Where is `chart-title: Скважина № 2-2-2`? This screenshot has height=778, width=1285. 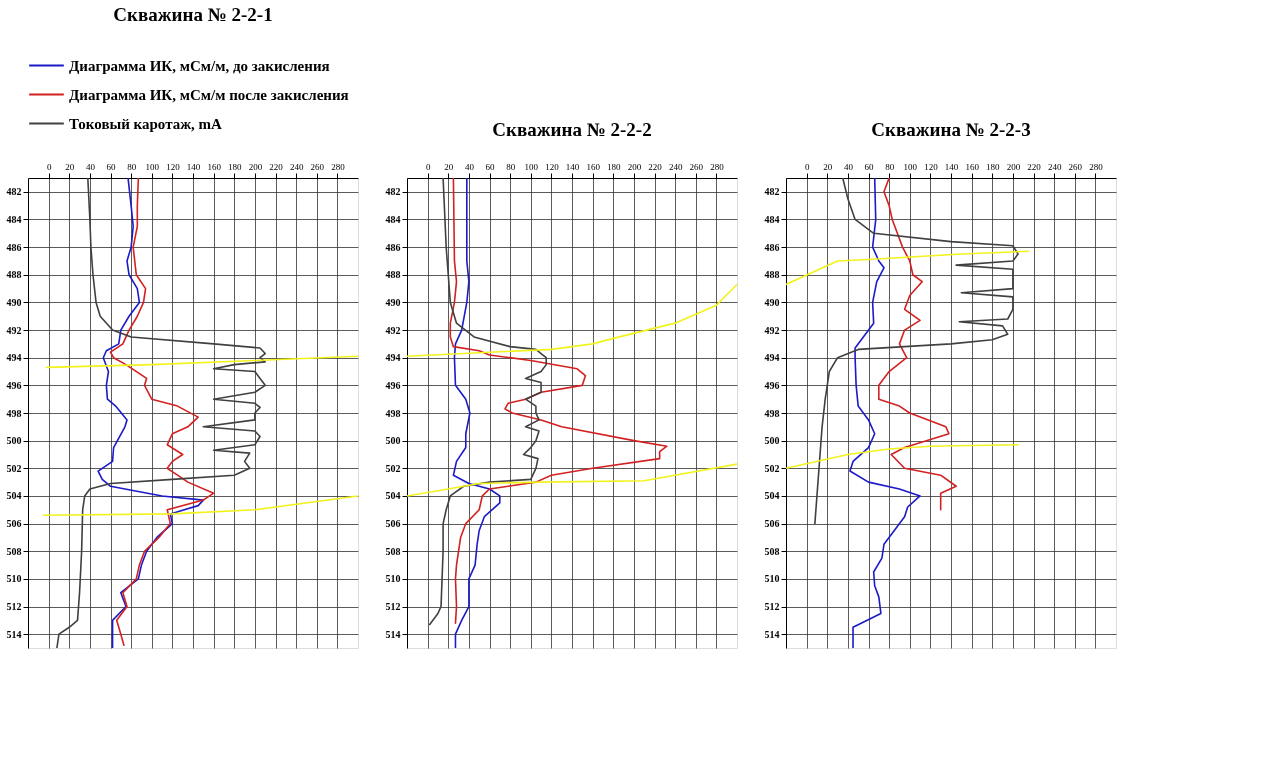
chart-title: Скважина № 2-2-2 is located at coordinates (572, 129).